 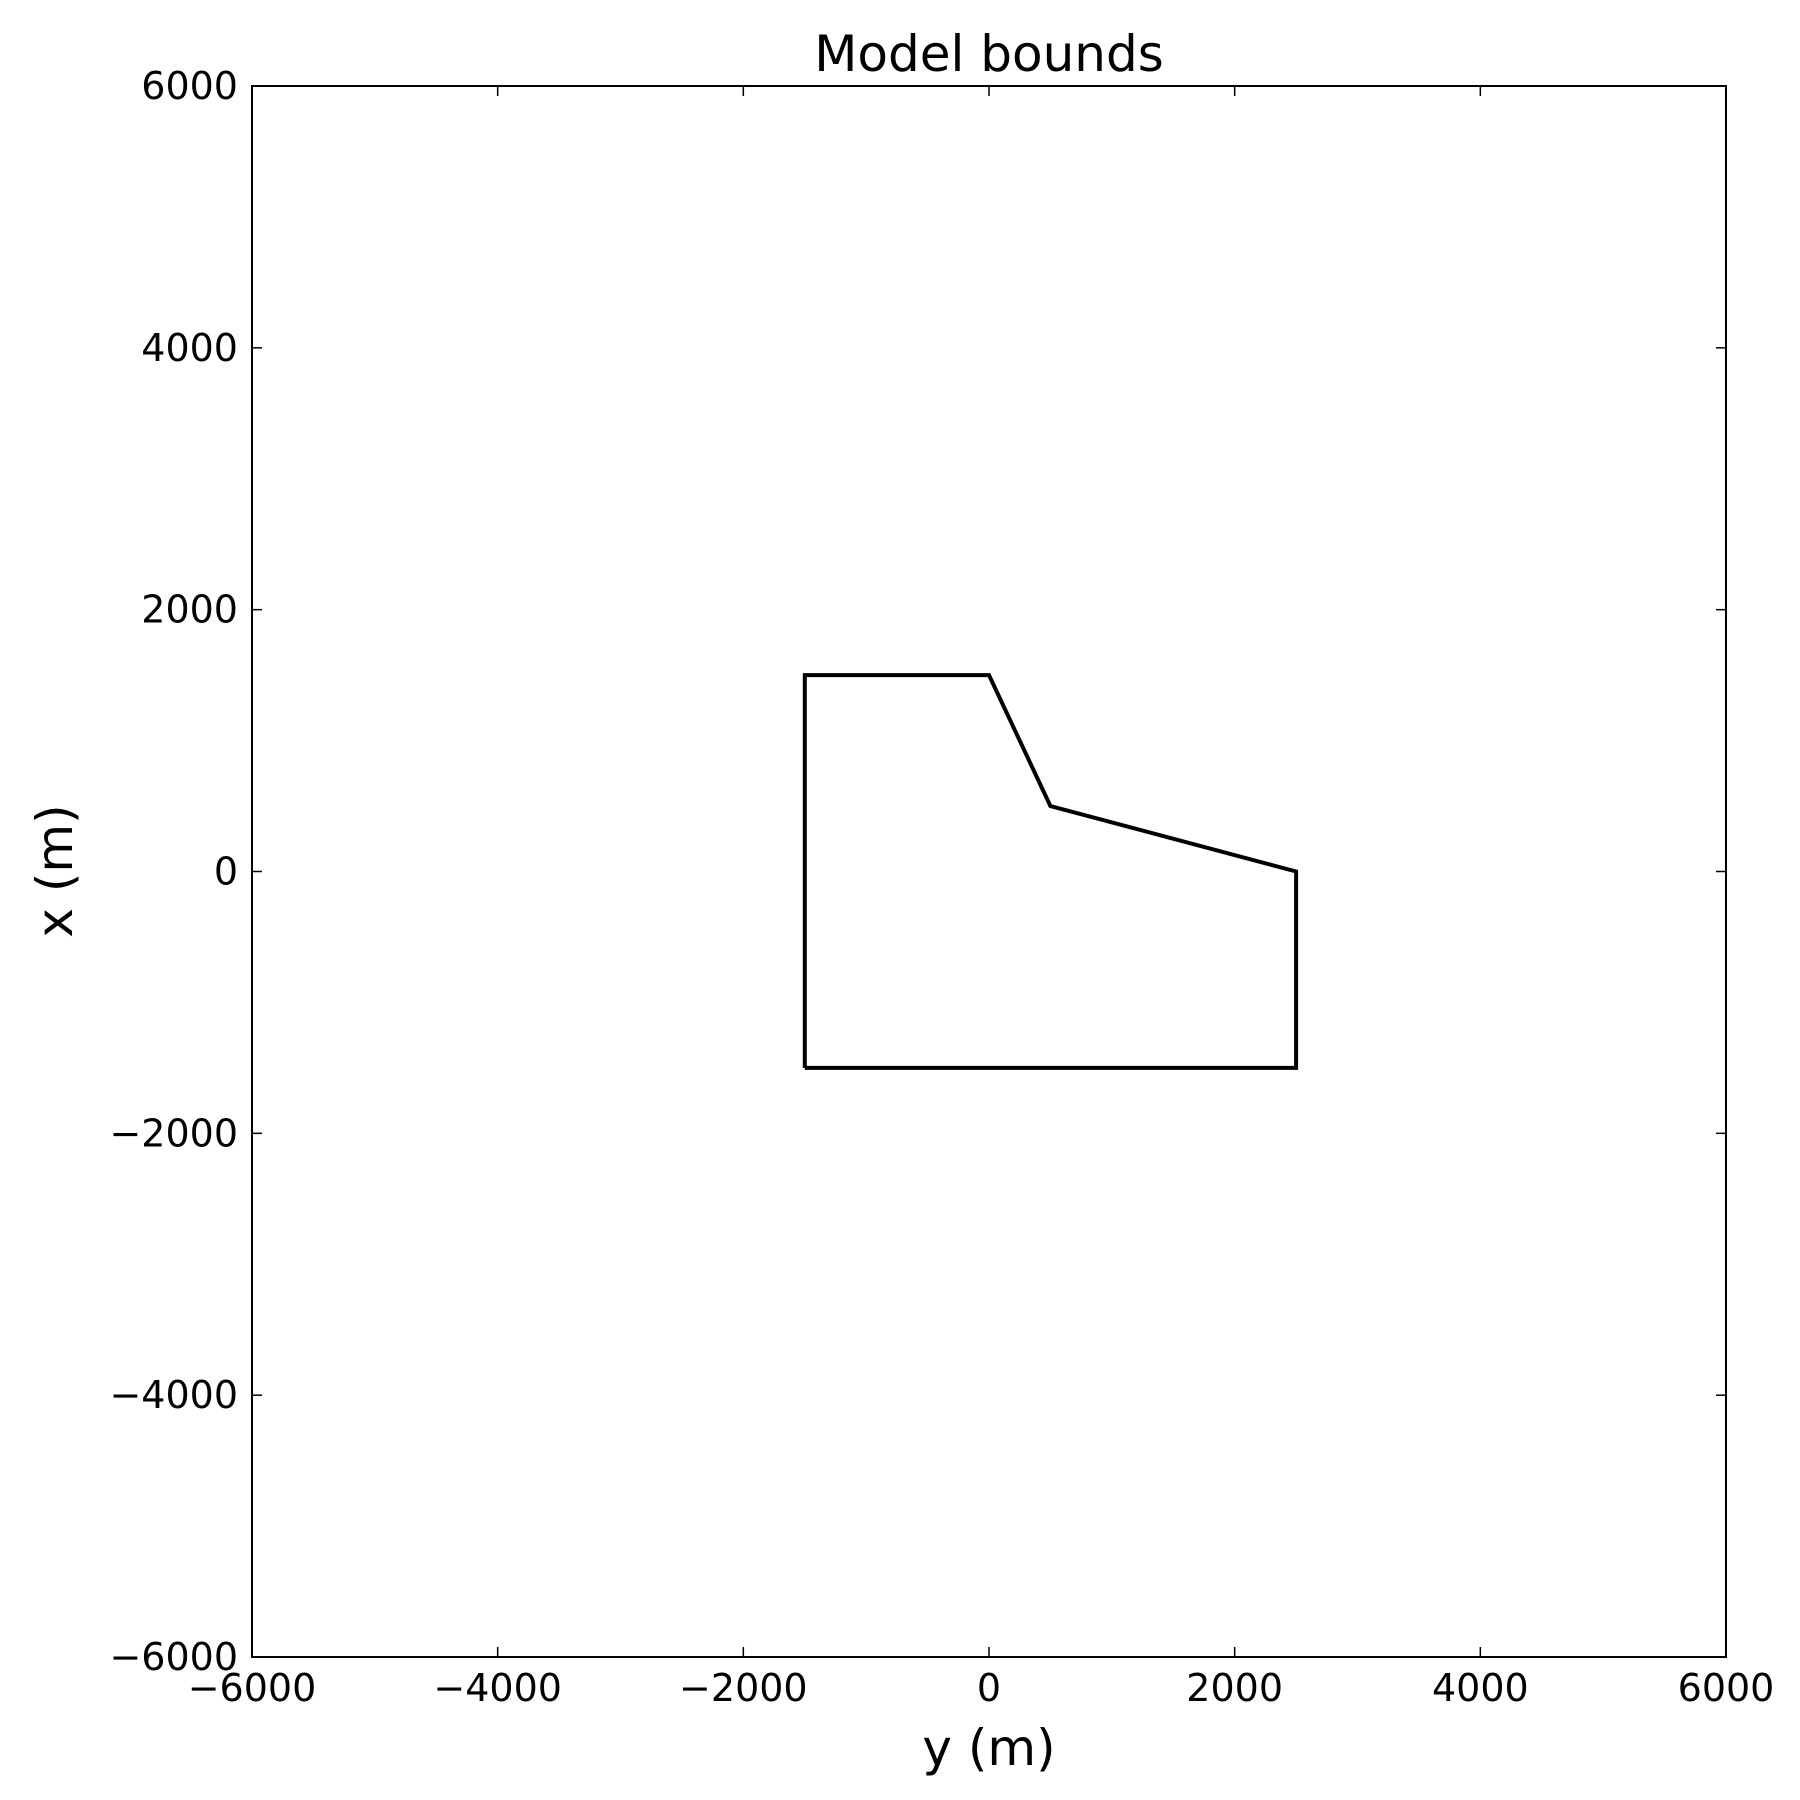 I want to click on x-tick-label: 4000, so click(x=1480, y=1688).